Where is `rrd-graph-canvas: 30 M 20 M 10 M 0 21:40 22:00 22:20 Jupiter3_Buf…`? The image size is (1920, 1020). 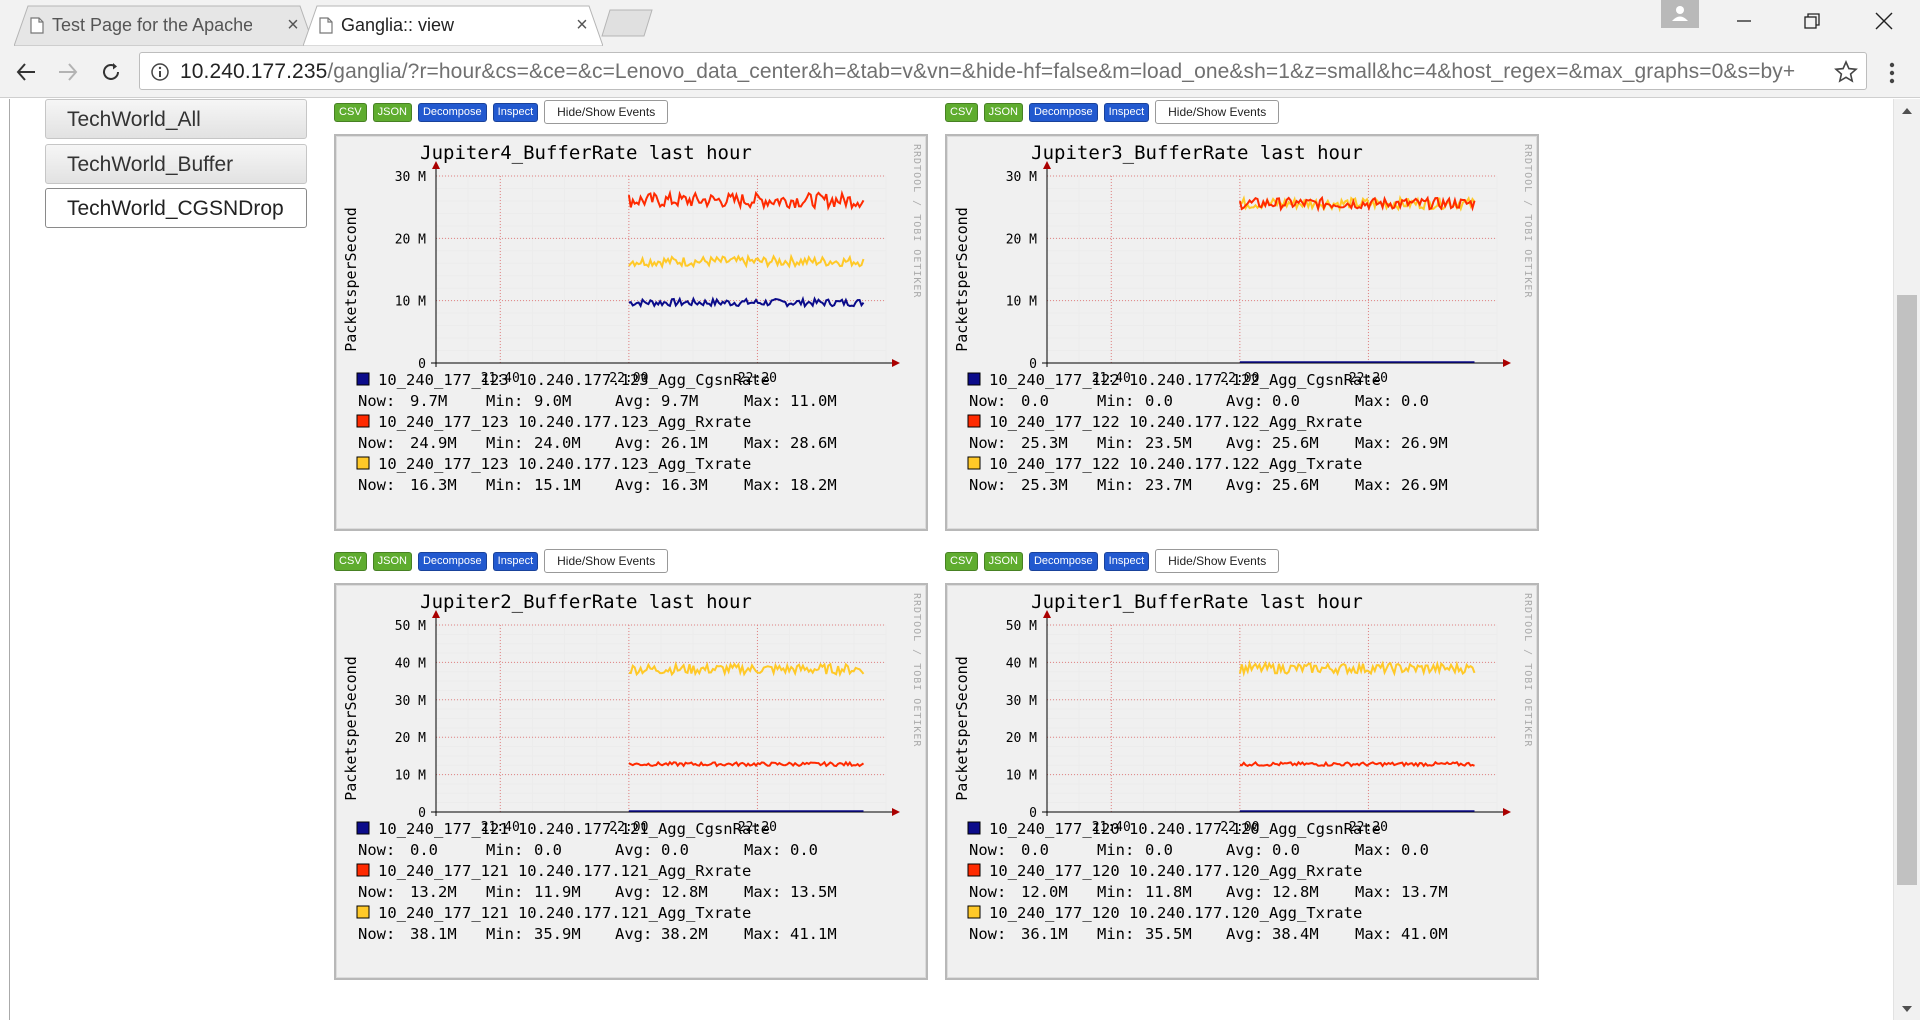
rrd-graph-canvas: 30 M 20 M 10 M 0 21:40 22:00 22:20 Jupiter3_Buf… is located at coordinates (1243, 318).